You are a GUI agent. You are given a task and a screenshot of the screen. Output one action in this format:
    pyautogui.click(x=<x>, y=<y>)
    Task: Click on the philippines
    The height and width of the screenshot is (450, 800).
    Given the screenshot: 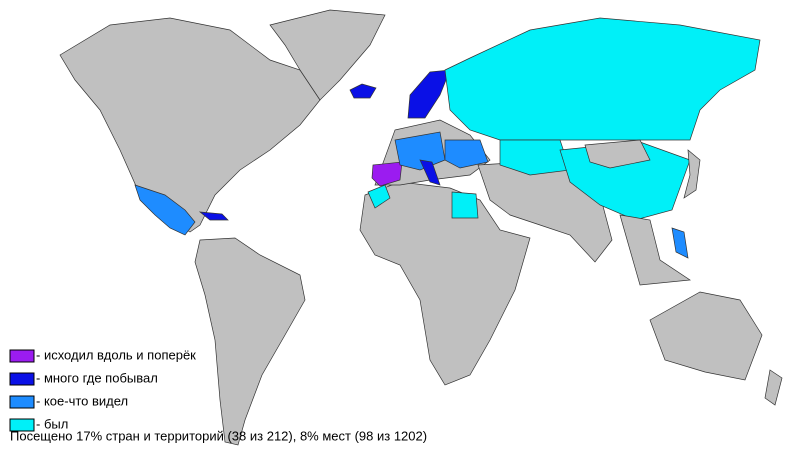 What is the action you would take?
    pyautogui.click(x=680, y=243)
    